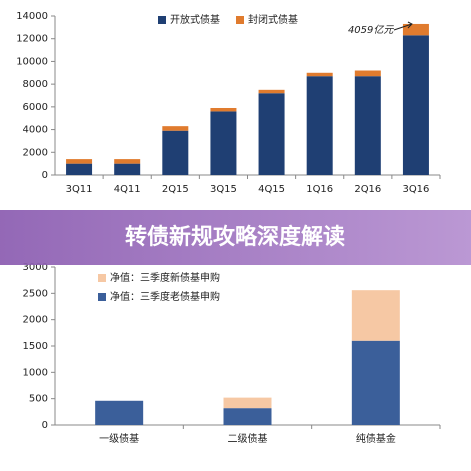 This screenshot has width=471, height=471. What do you see at coordinates (35, 267) in the screenshot?
I see `y-tick-label: 3000` at bounding box center [35, 267].